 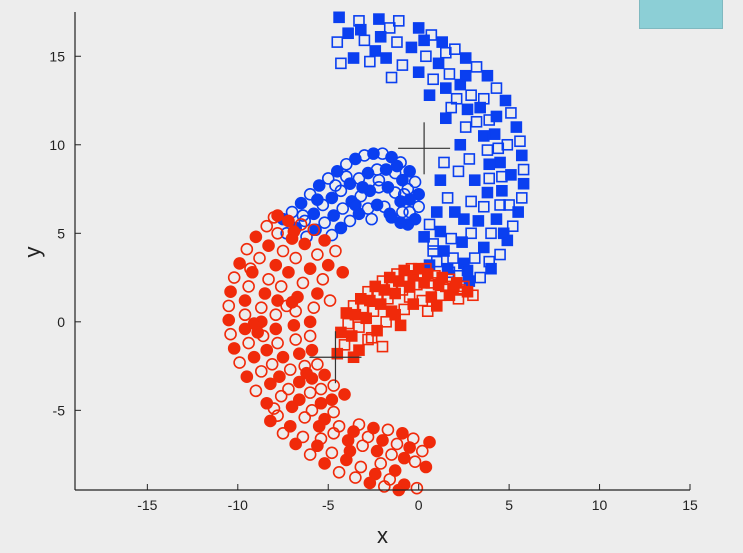 I want to click on corner-tab, so click(x=681, y=14).